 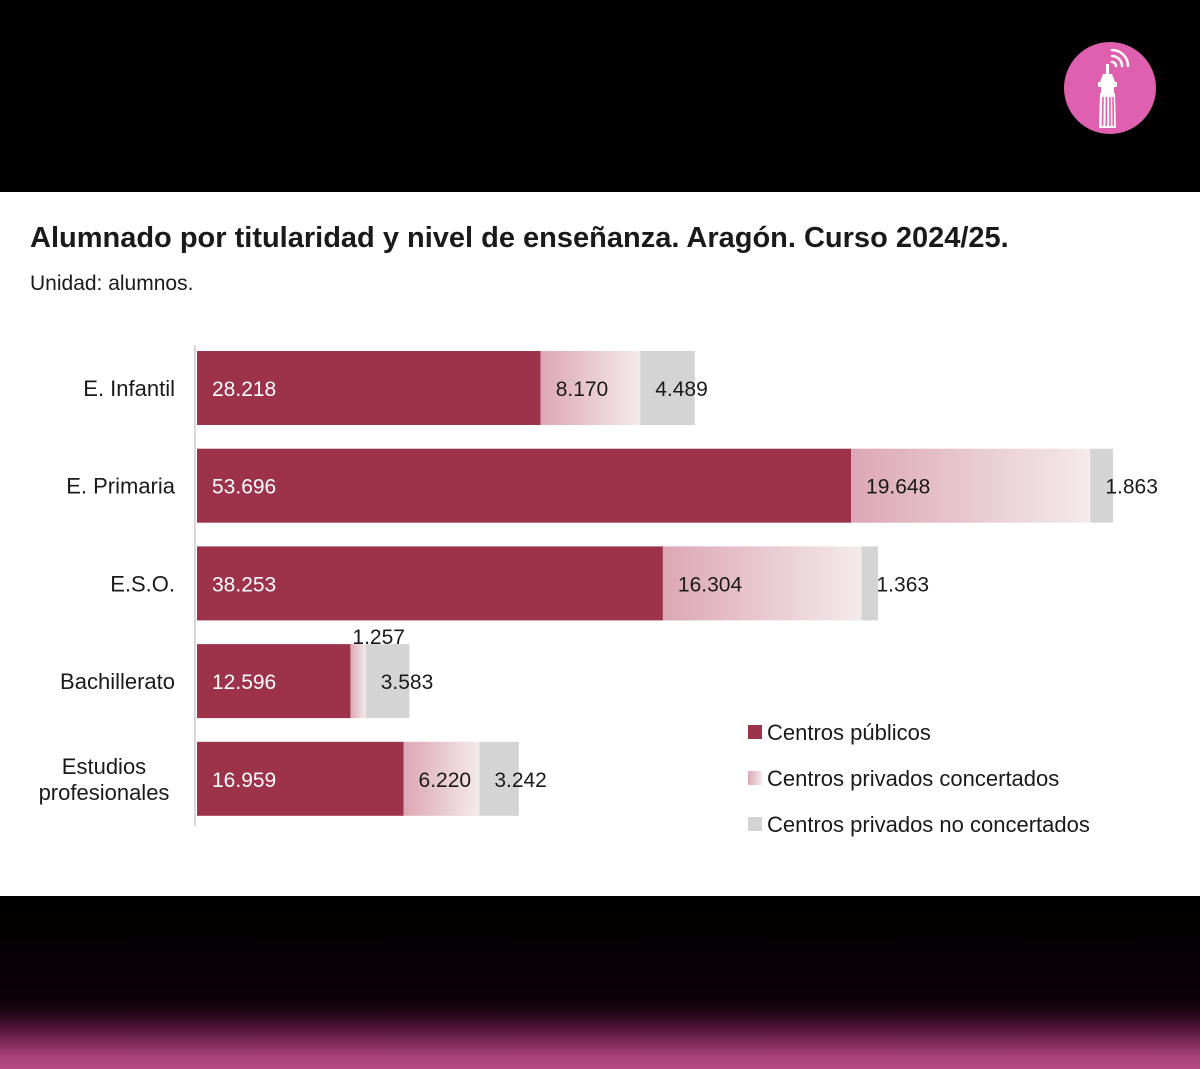 I want to click on category-label-e-infantil: E. Infantil, so click(x=129, y=388).